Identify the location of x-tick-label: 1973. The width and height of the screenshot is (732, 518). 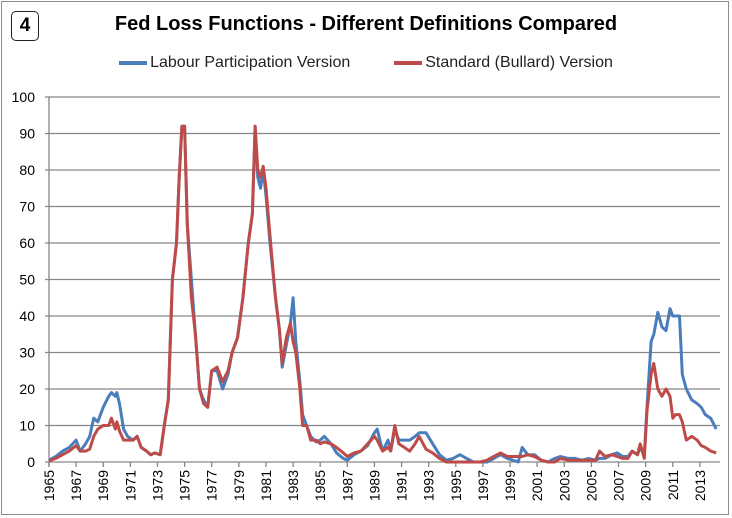
(157, 485).